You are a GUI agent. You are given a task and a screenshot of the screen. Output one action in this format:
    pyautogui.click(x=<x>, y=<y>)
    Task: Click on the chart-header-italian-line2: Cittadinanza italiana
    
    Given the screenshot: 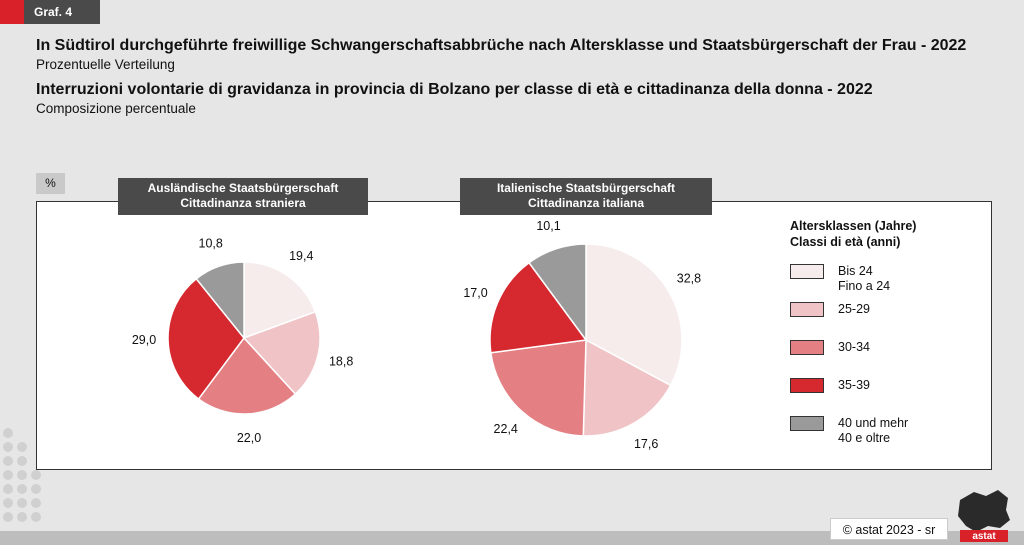 What is the action you would take?
    pyautogui.click(x=586, y=203)
    